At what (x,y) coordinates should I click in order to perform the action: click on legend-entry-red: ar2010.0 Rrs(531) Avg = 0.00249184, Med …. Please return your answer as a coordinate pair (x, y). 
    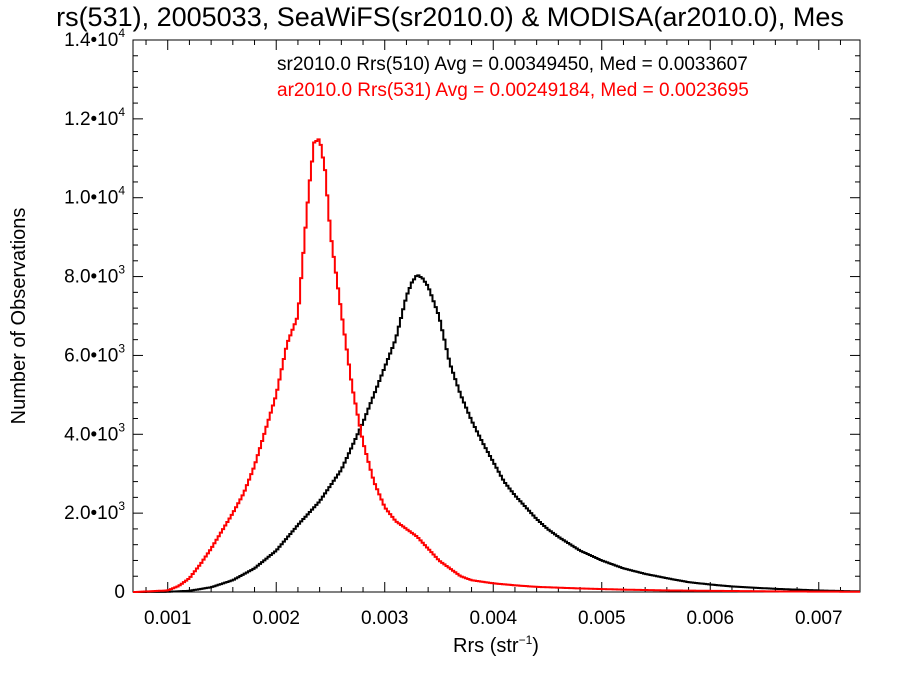
    Looking at the image, I should click on (513, 90).